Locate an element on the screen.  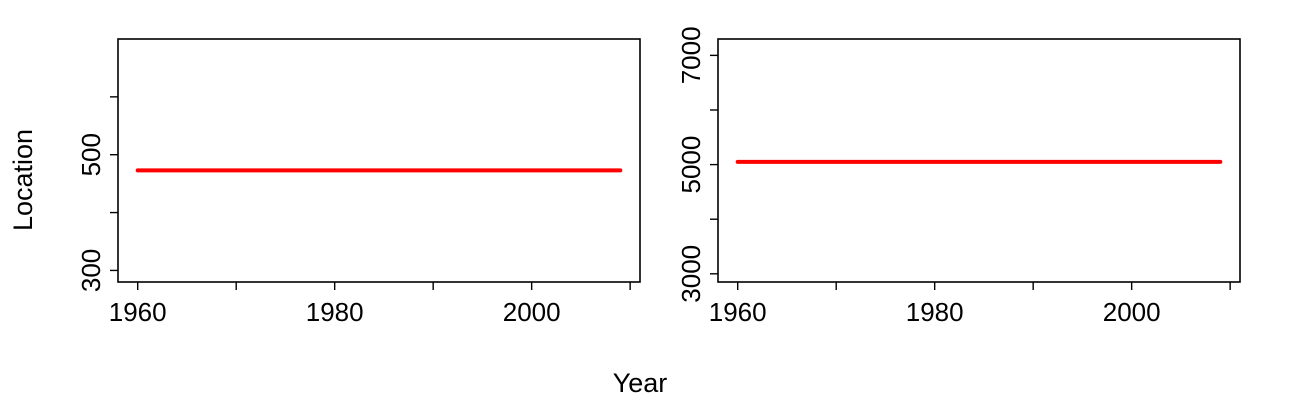
y-axis-title: Location is located at coordinates (23, 180).